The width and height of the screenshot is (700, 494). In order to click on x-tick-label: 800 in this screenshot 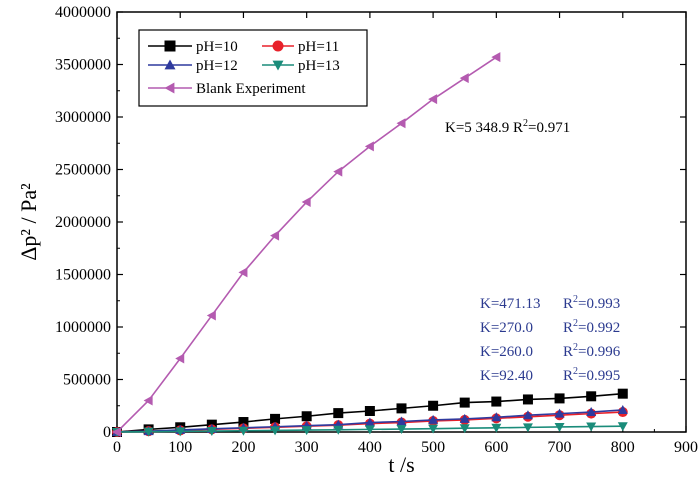, I will do `click(623, 447)`.